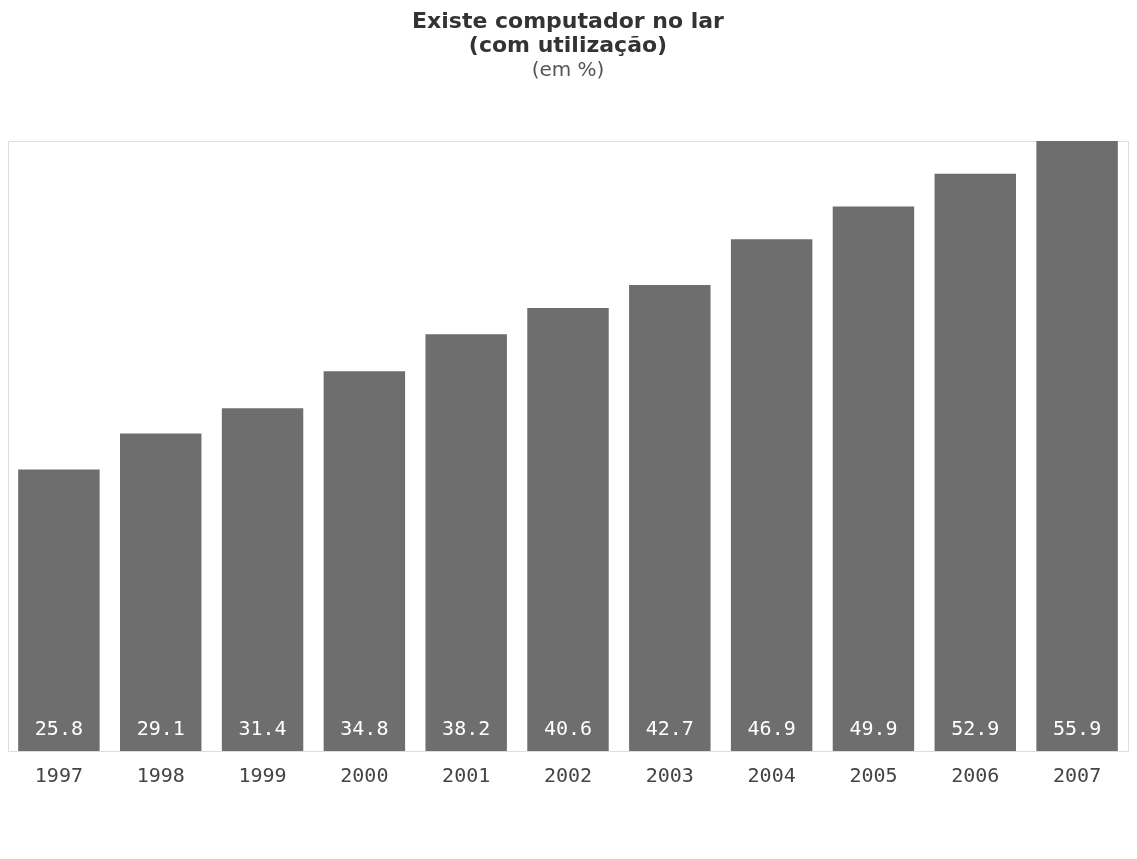 This screenshot has height=859, width=1137. Describe the element at coordinates (568, 774) in the screenshot. I see `x-tick-label: 2002` at that location.